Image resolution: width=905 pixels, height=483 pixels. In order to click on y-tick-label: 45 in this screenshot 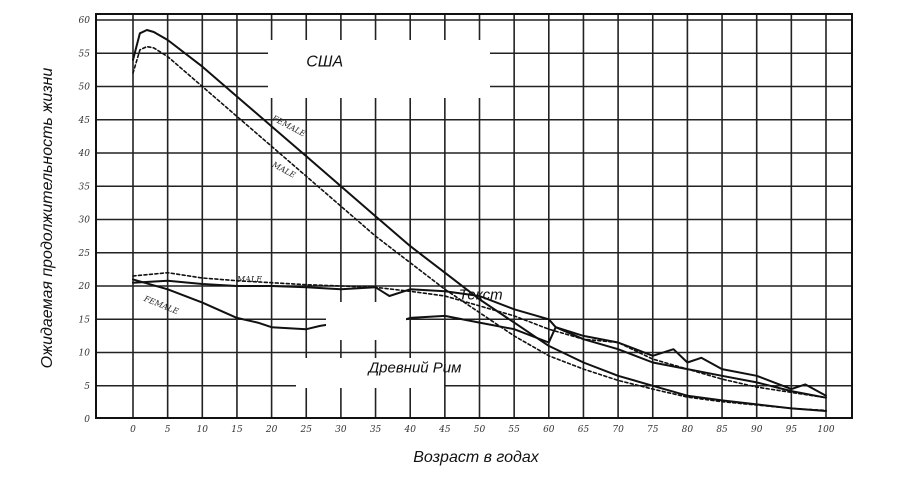, I will do `click(84, 121)`.